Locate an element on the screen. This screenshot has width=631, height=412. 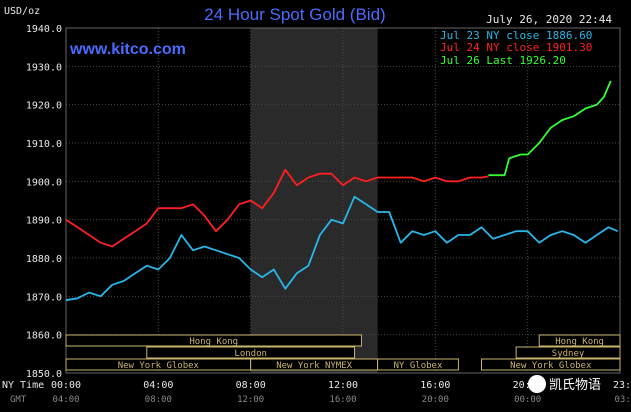
legend-item-jul24: Jul 24 NY close 1901.30 is located at coordinates (516, 47).